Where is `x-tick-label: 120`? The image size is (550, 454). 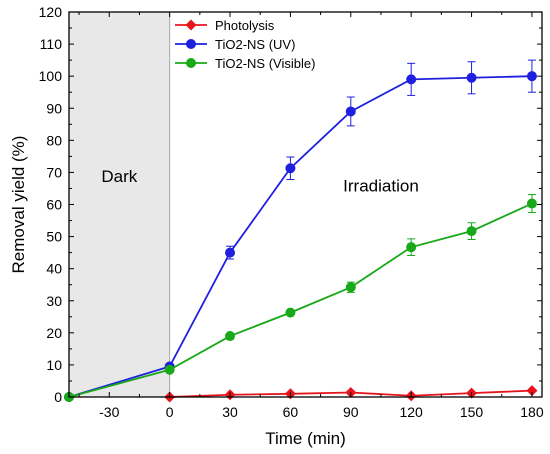 x-tick-label: 120 is located at coordinates (411, 412).